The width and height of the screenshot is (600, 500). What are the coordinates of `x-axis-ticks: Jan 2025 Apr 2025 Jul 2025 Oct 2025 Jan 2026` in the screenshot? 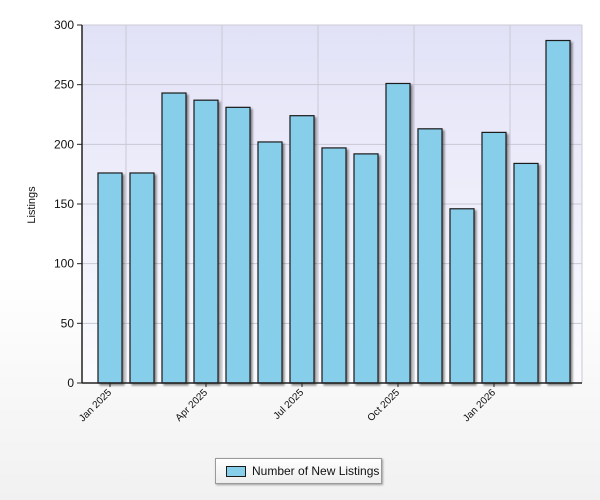 It's located at (287, 403).